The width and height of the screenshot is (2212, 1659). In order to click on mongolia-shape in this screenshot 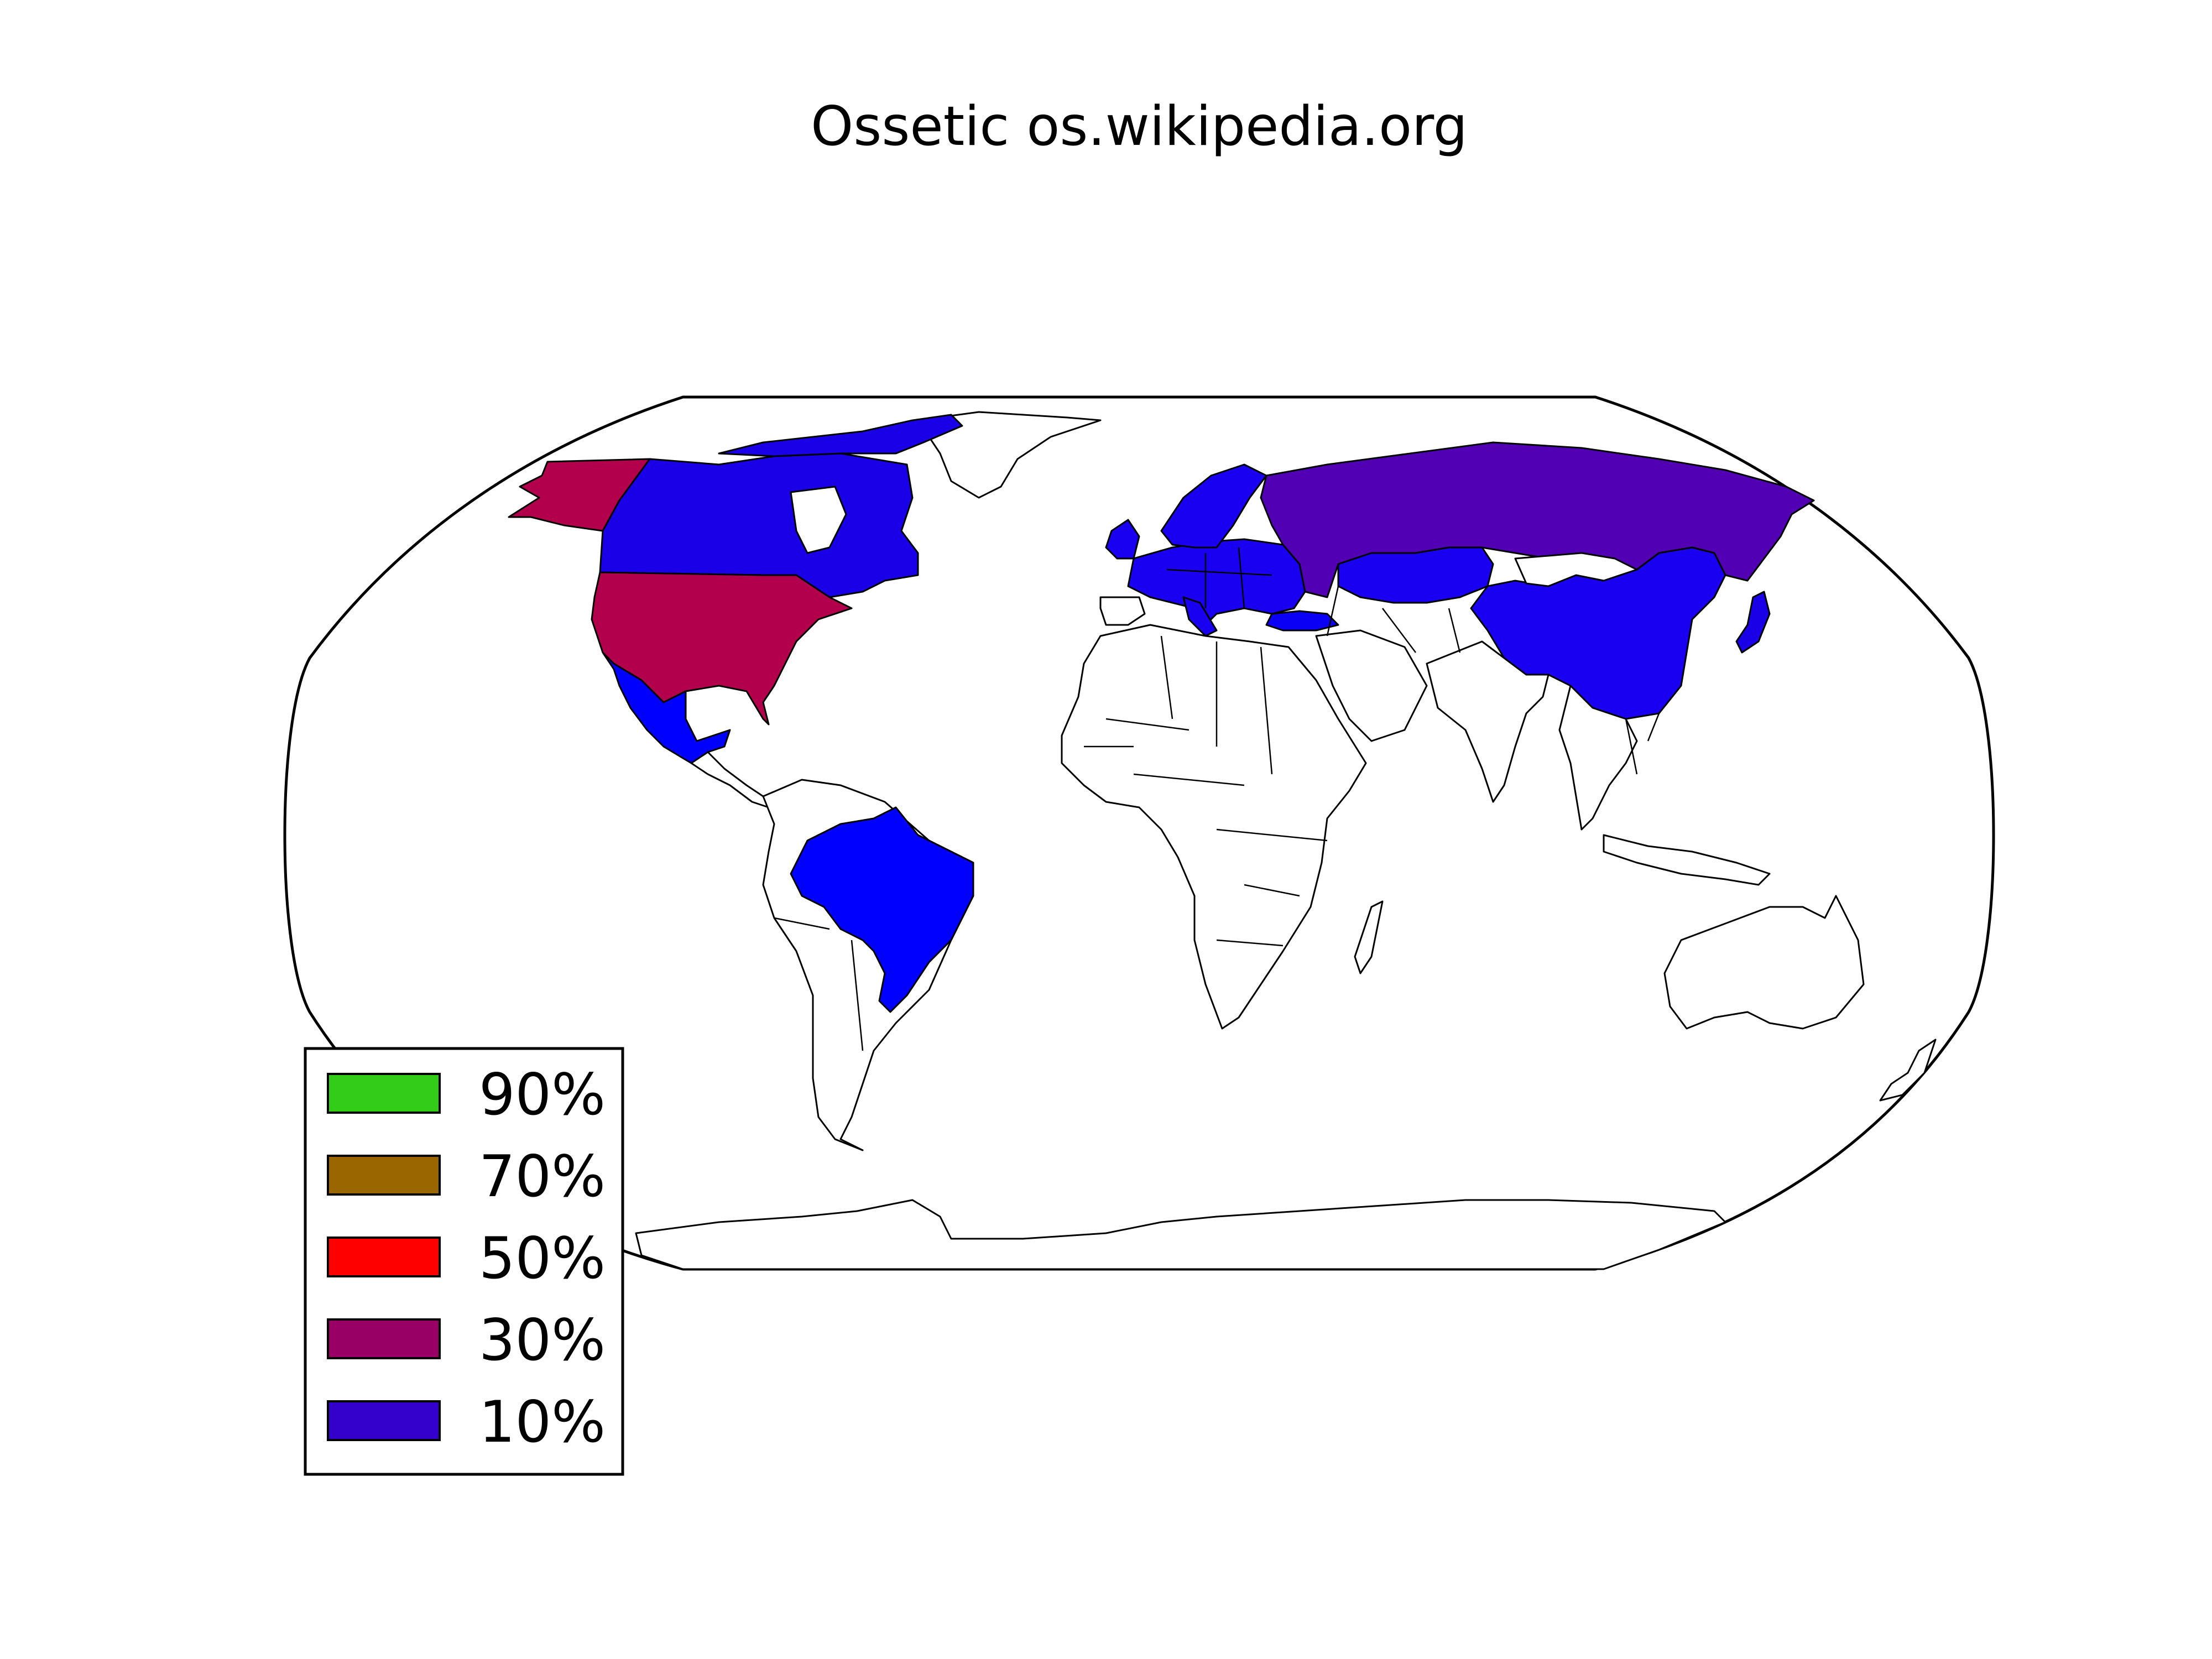, I will do `click(1576, 570)`.